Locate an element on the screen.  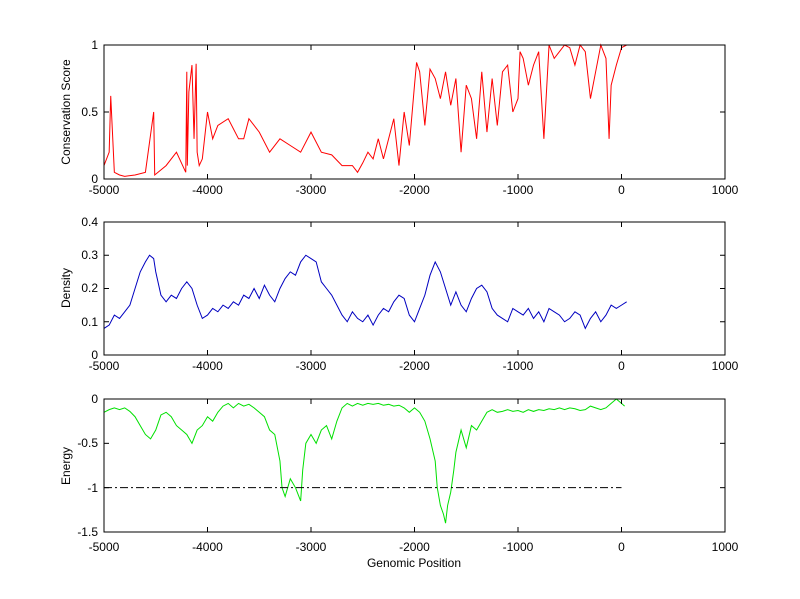
energy-xtick-labels: -5000 -4000 -3000 -2000 -1000 0 1000 is located at coordinates (414, 547).